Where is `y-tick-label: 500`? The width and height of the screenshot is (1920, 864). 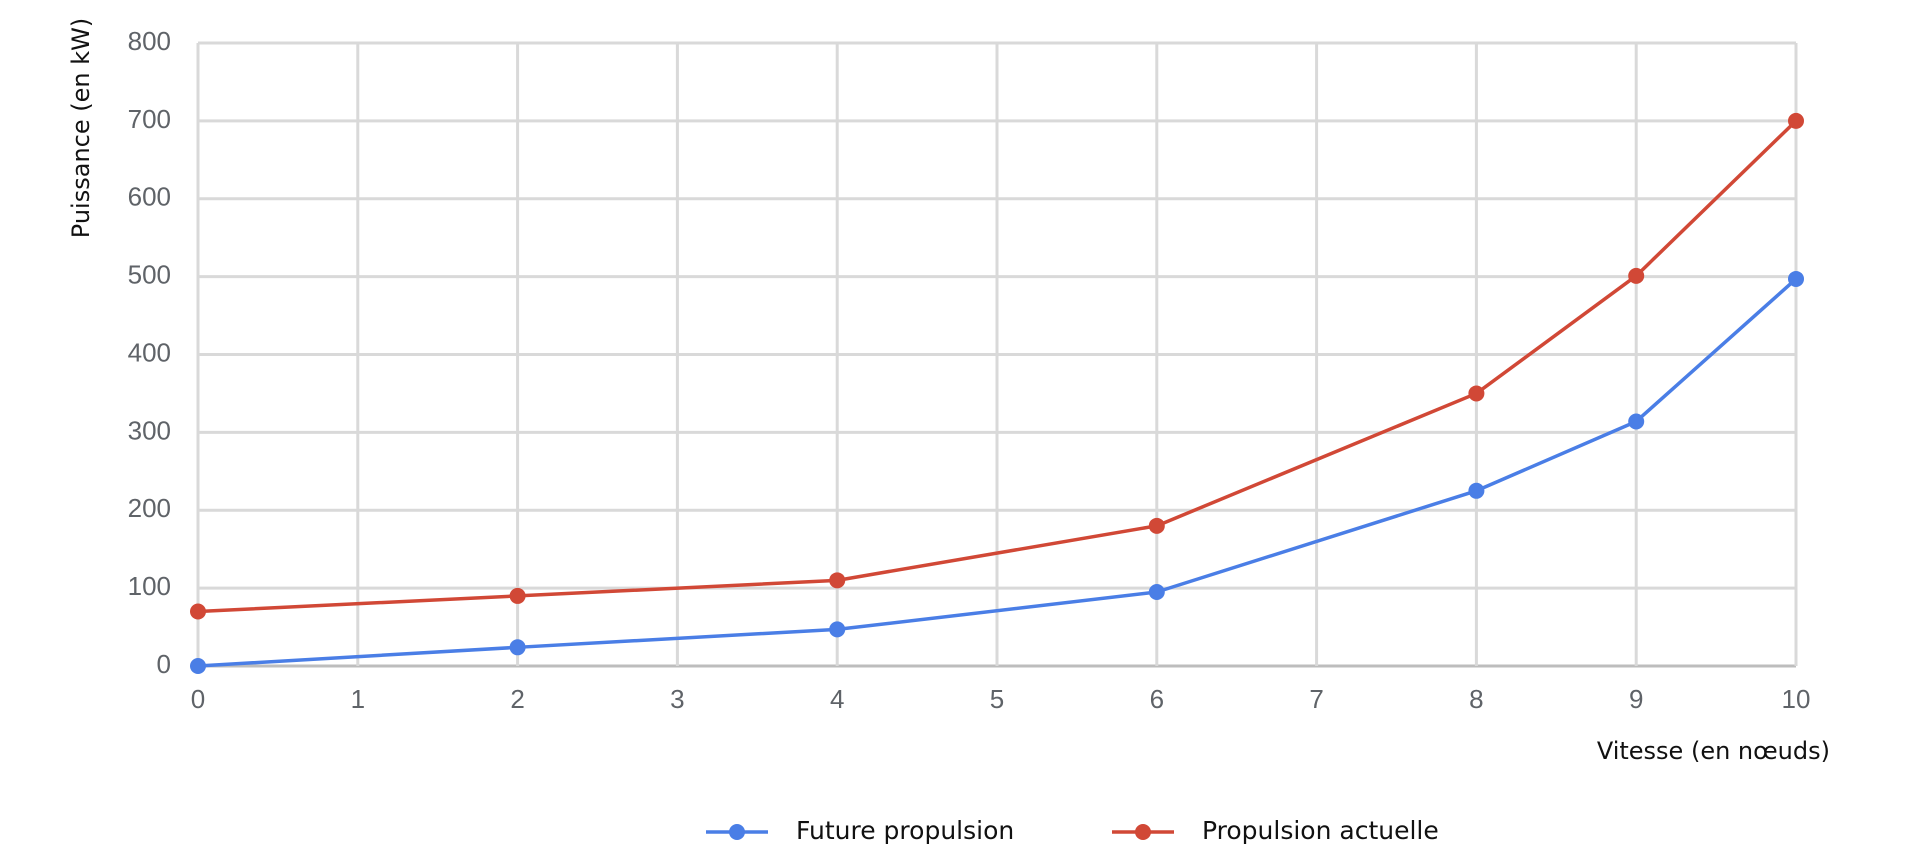 y-tick-label: 500 is located at coordinates (149, 275).